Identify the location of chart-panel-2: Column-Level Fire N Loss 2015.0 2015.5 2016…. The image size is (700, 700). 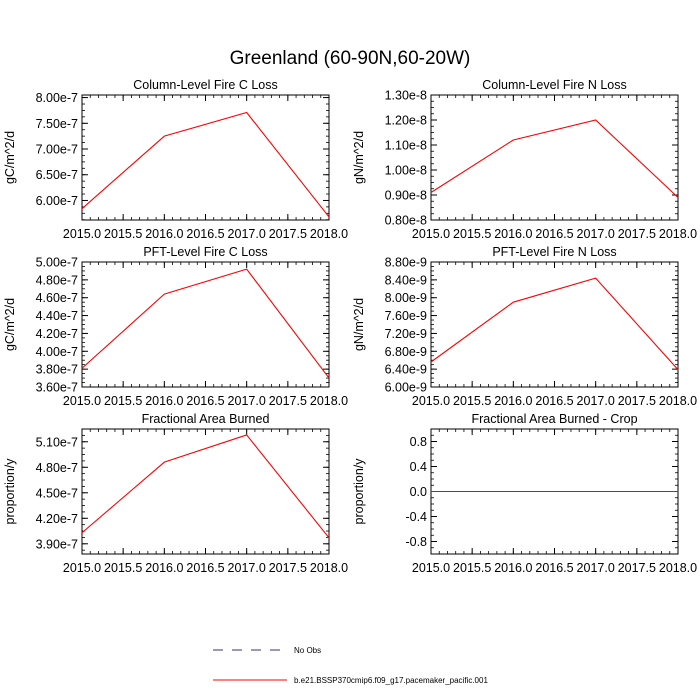
(524, 159).